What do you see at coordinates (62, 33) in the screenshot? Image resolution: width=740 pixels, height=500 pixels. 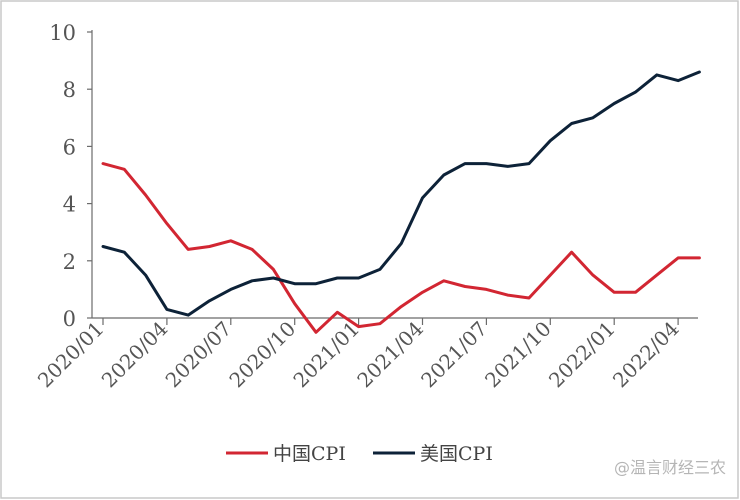 I see `y-tick-label: 10` at bounding box center [62, 33].